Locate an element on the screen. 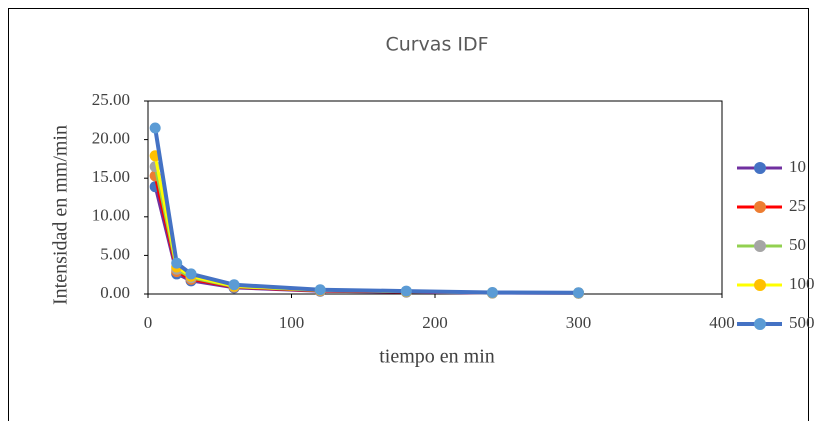  y-tick-label: 10.00 is located at coordinates (111, 215).